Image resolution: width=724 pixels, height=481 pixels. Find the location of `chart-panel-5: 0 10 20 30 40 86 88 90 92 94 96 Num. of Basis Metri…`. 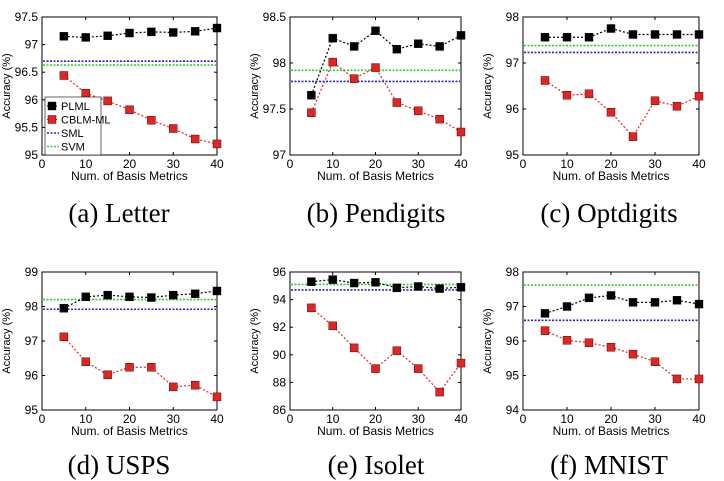

chart-panel-5: 0 10 20 30 40 86 88 90 92 94 96 Num. of Basis Metri… is located at coordinates (358, 372).